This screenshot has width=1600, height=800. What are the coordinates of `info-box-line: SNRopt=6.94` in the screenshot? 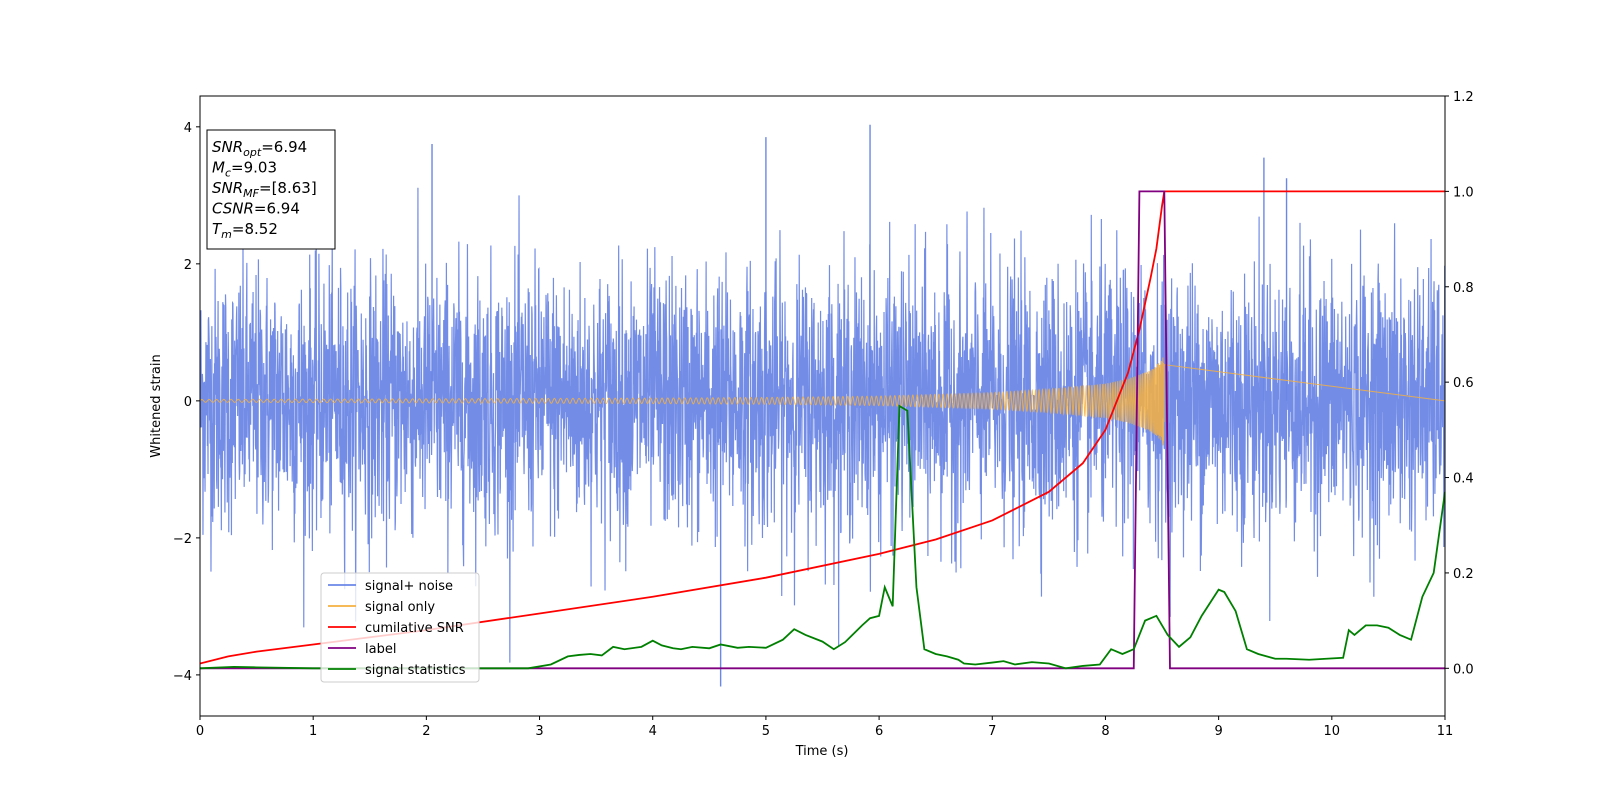 It's located at (259, 148).